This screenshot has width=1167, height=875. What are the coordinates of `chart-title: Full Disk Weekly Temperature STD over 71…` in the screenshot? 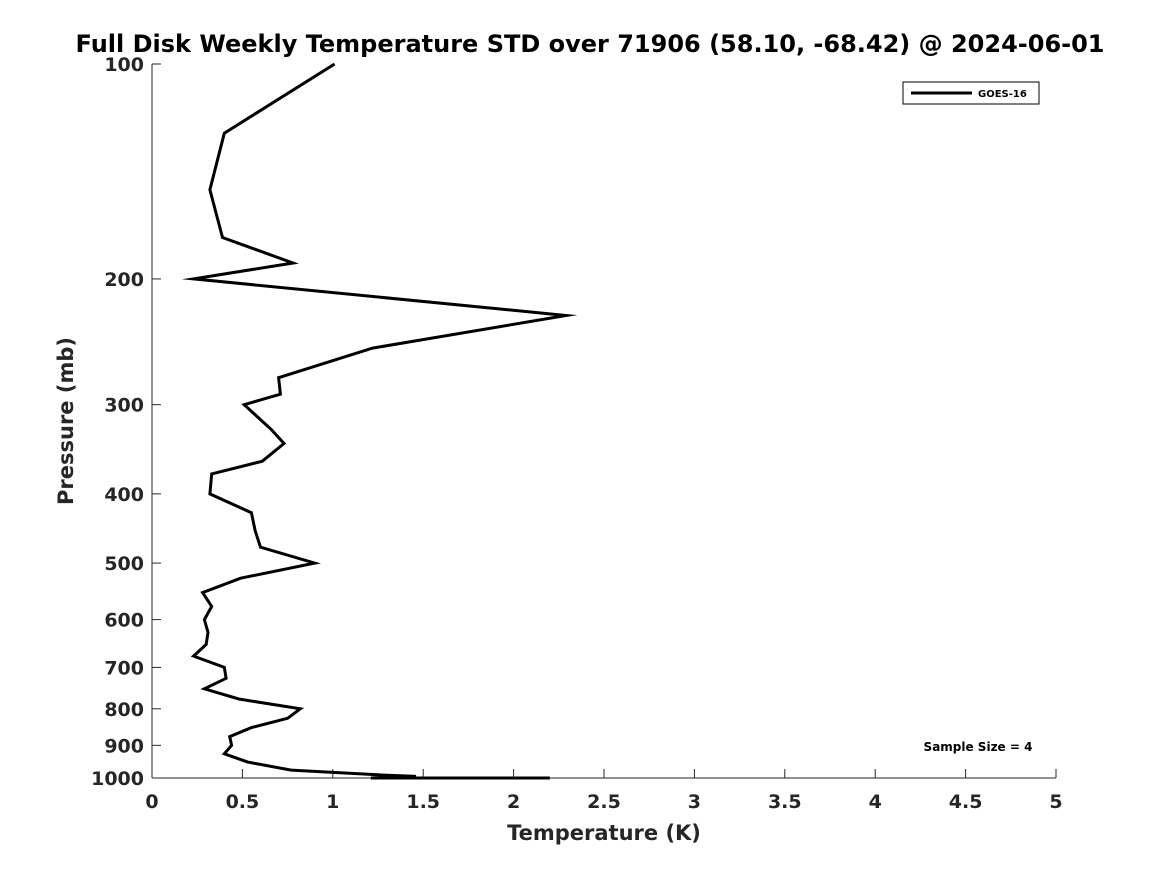 It's located at (590, 44).